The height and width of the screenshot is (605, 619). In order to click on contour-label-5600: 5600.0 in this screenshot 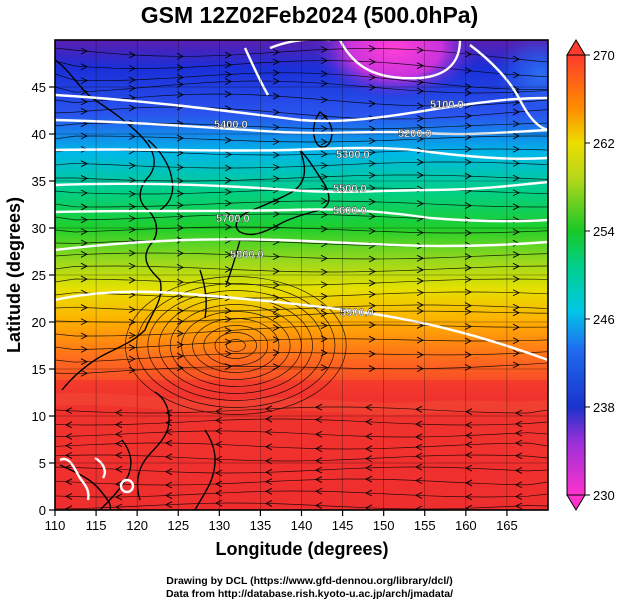, I will do `click(350, 211)`.